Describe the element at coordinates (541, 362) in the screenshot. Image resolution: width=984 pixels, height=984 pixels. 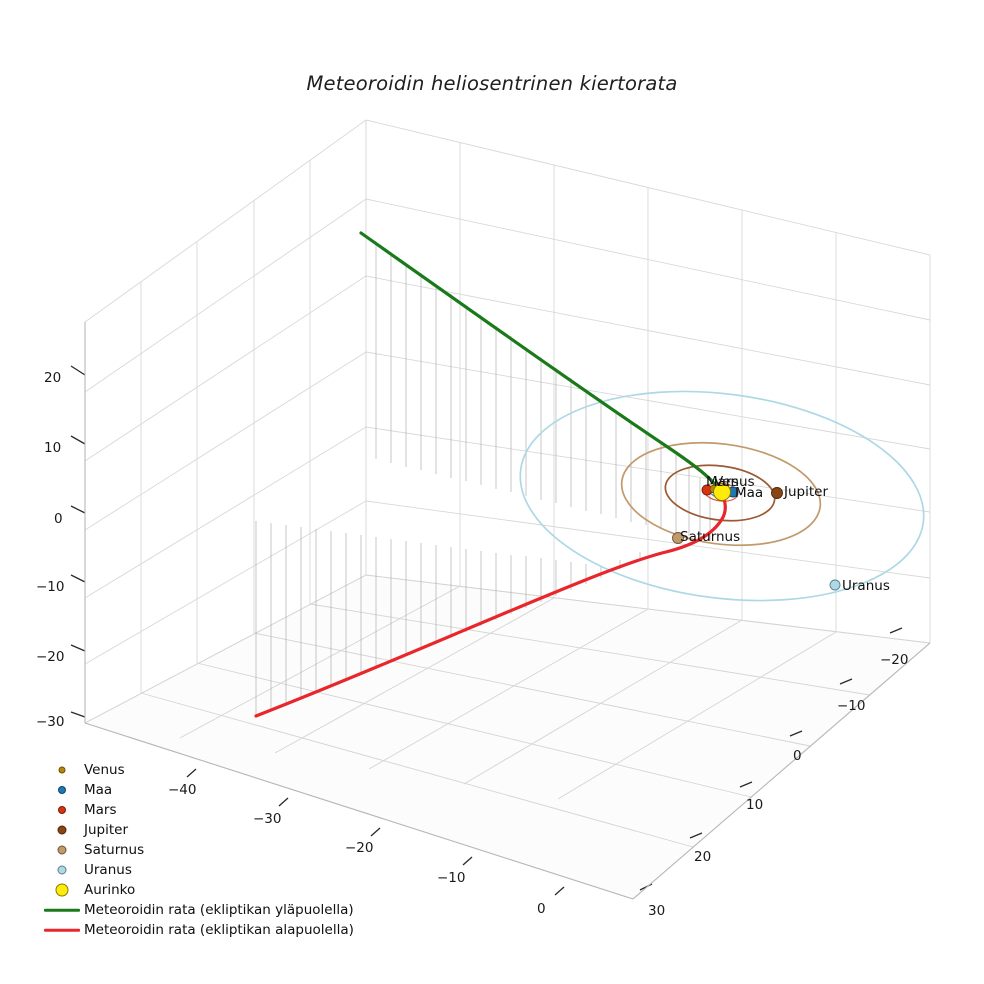
I see `trajectory-above-ecliptic` at that location.